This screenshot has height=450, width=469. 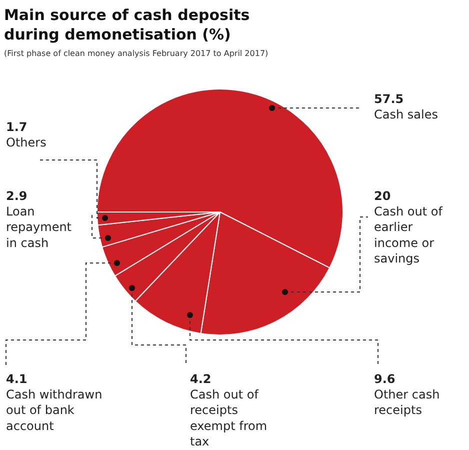 What do you see at coordinates (17, 127) in the screenshot?
I see `data-label: 1.7` at bounding box center [17, 127].